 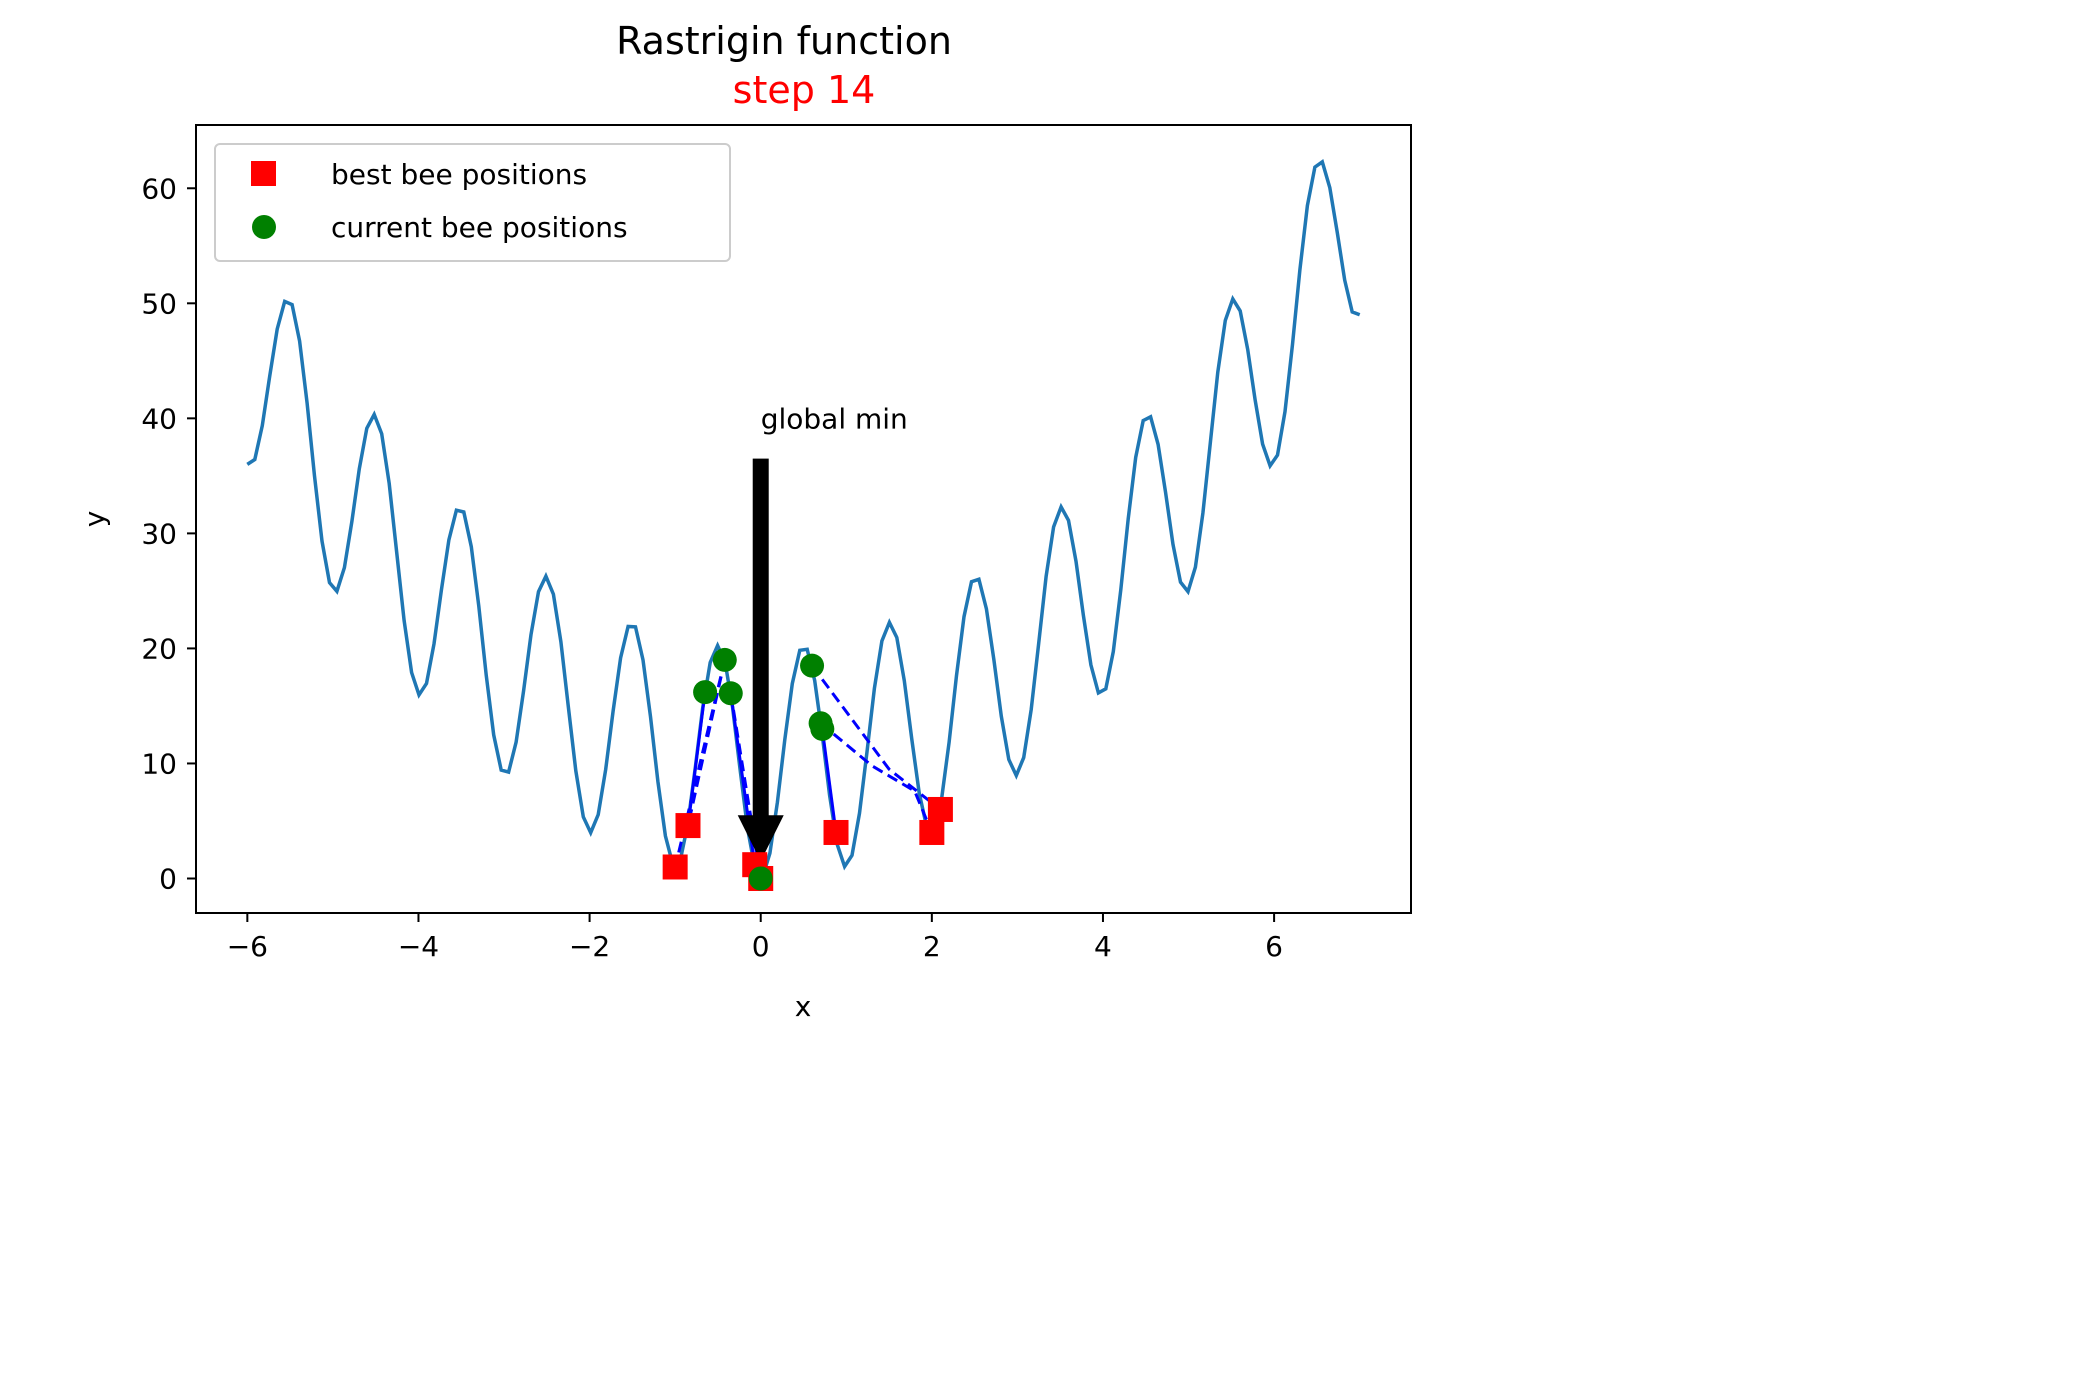 I want to click on legend-label-current-bee: current bee positions, so click(x=479, y=227).